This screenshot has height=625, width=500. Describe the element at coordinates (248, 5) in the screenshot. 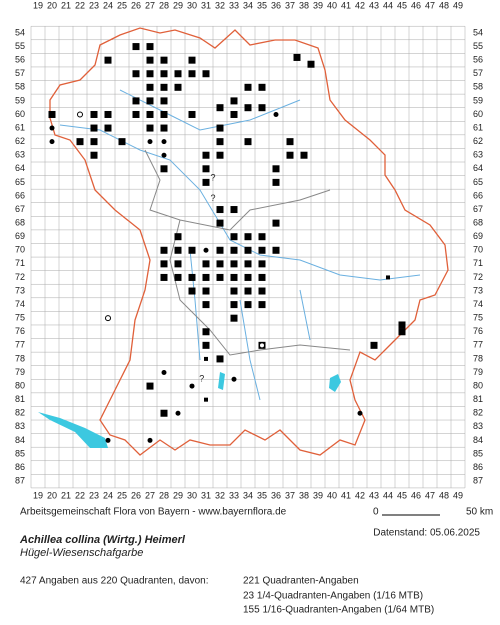

I see `x-label: 34` at that location.